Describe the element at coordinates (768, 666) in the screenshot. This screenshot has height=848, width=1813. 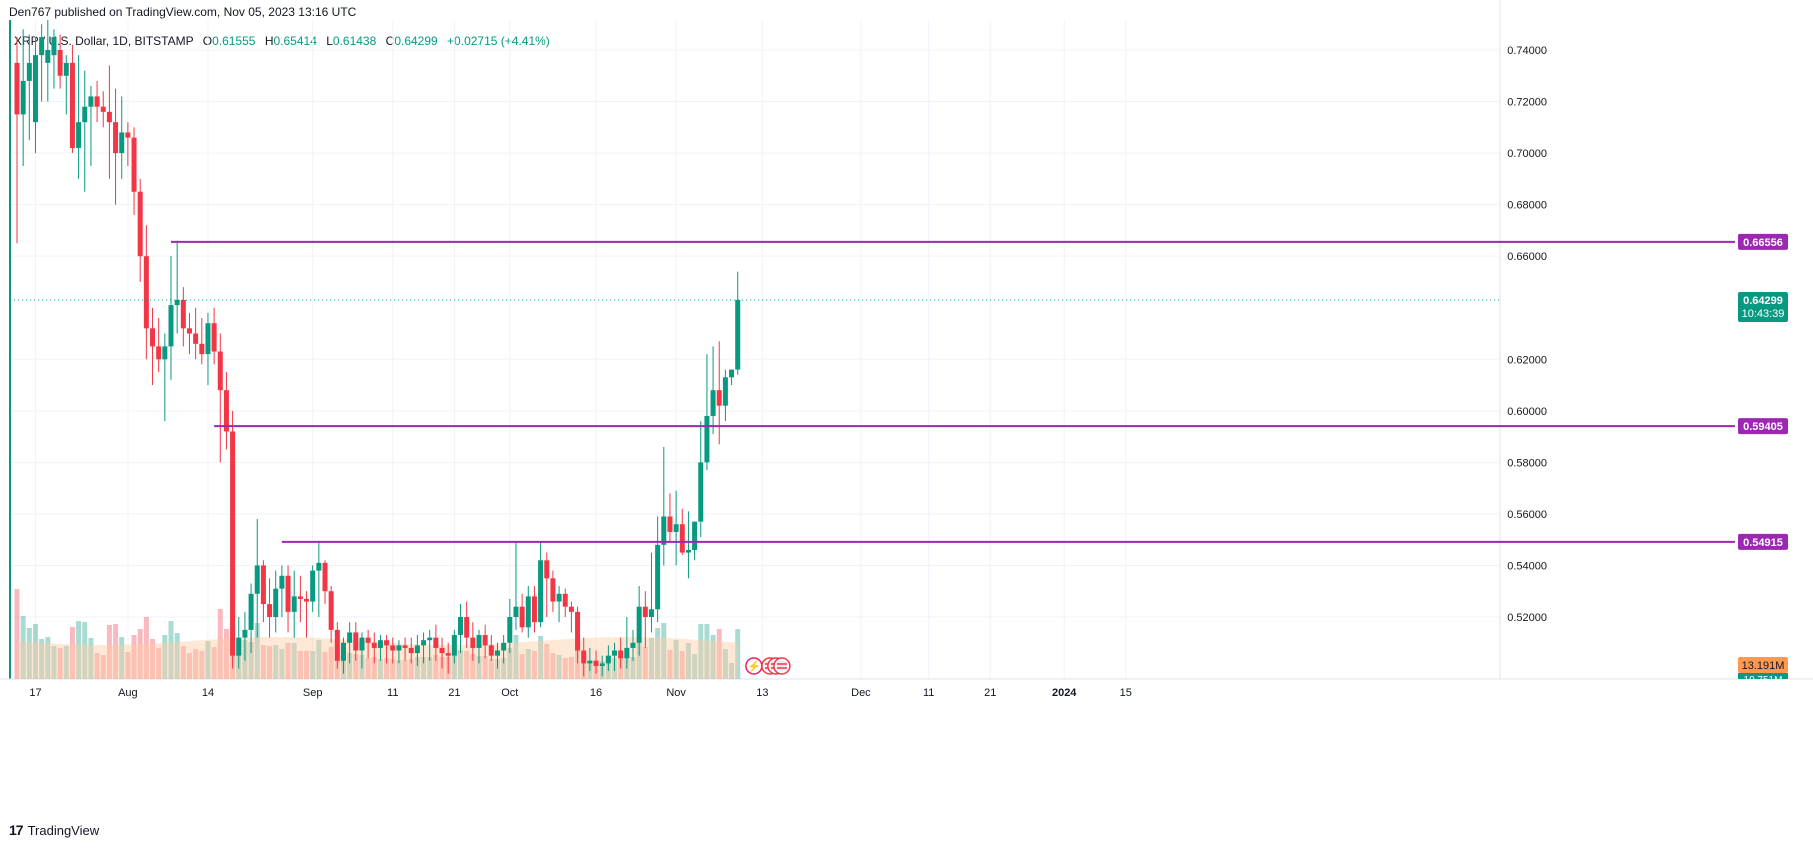
I see `economic-events: ⚡` at that location.